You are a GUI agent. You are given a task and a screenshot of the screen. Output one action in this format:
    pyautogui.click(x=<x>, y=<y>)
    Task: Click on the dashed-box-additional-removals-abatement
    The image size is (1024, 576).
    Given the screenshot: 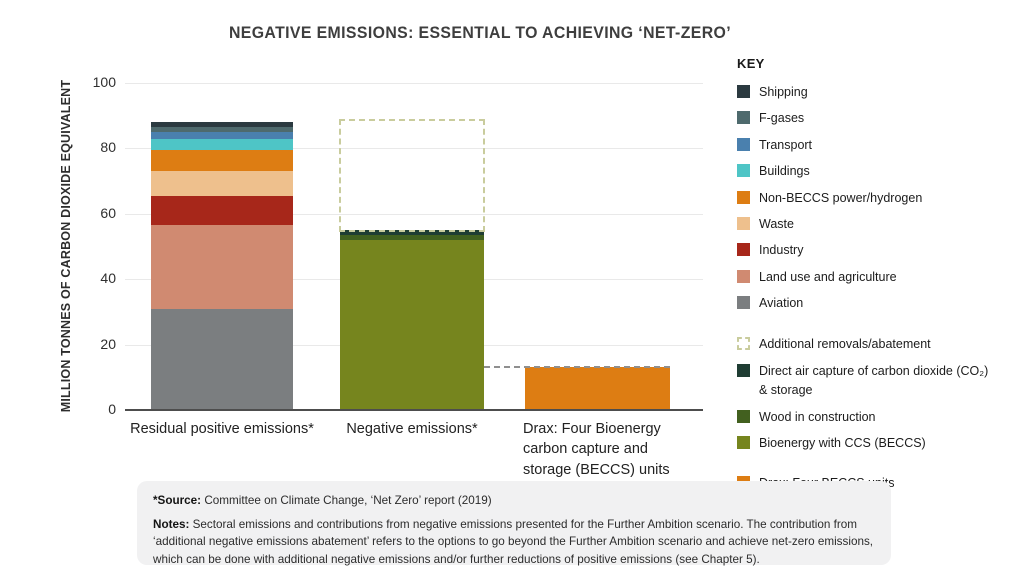 What is the action you would take?
    pyautogui.click(x=412, y=175)
    